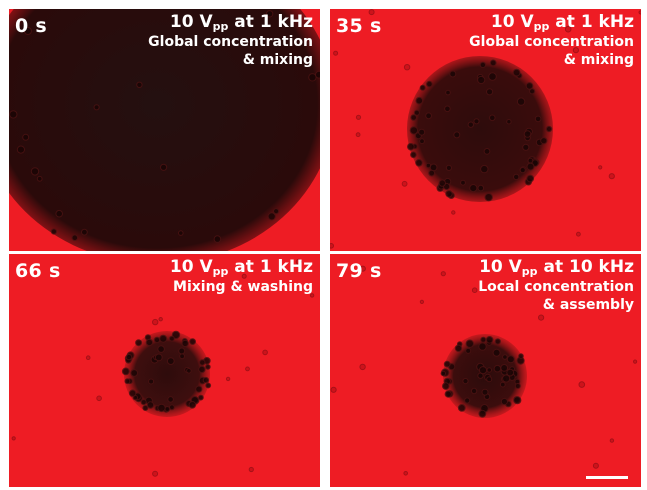 This screenshot has height=490, width=647. What do you see at coordinates (512, 22) in the screenshot?
I see `amplitude-text: 10 V` at bounding box center [512, 22].